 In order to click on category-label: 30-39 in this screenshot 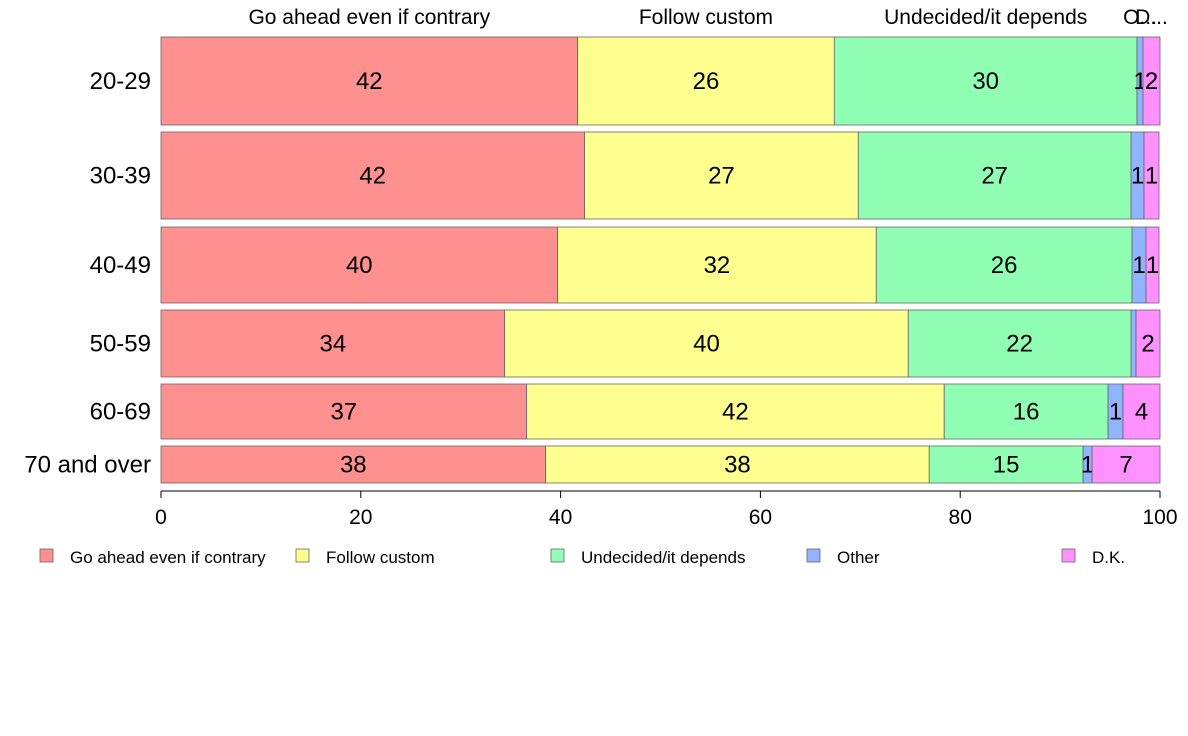, I will do `click(120, 176)`.